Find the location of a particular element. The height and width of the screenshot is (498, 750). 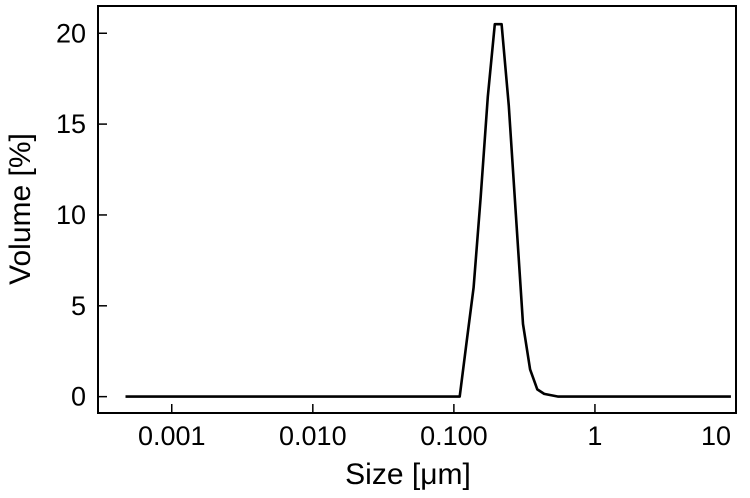

y-tick-label: 0 is located at coordinates (78, 397).